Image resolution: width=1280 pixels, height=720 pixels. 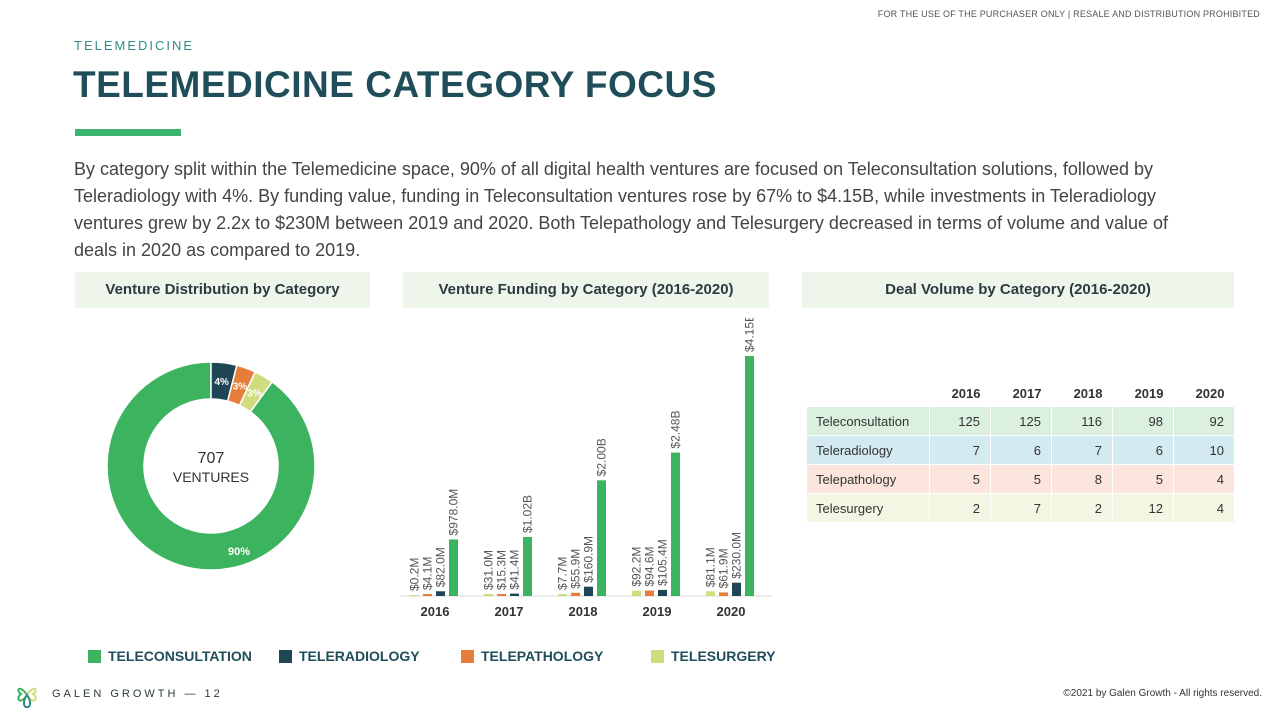 I want to click on galen-growth-logo-icon, so click(x=27, y=698).